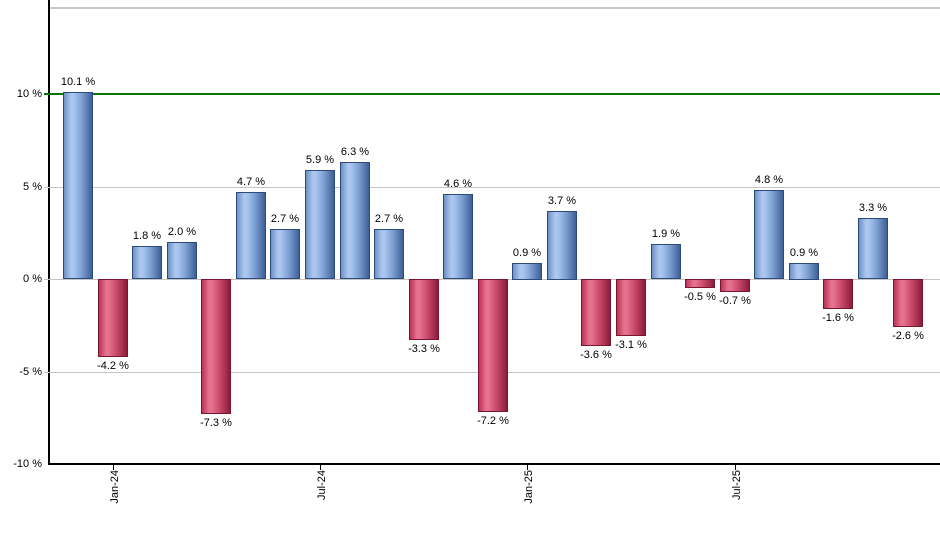 This screenshot has width=940, height=550. I want to click on bar-value-label: 1.9 %, so click(666, 234).